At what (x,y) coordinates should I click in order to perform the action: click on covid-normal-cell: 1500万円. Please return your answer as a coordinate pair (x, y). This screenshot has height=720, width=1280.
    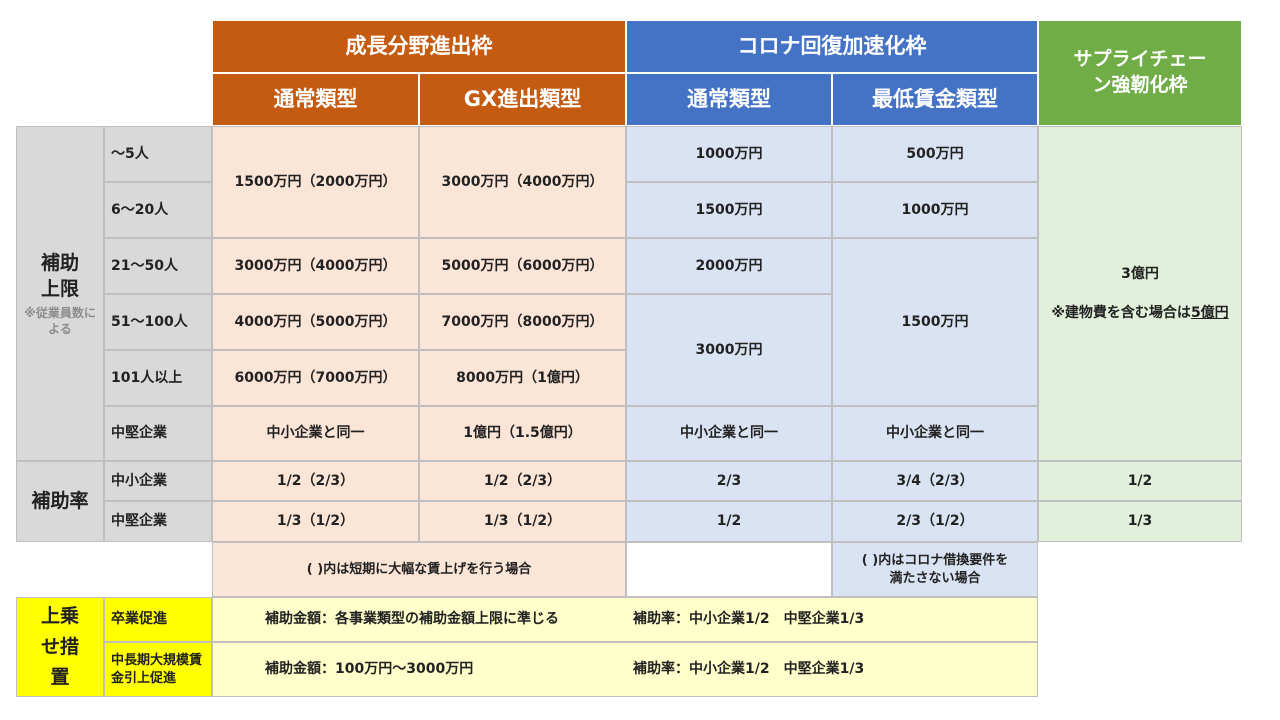
    Looking at the image, I should click on (729, 210).